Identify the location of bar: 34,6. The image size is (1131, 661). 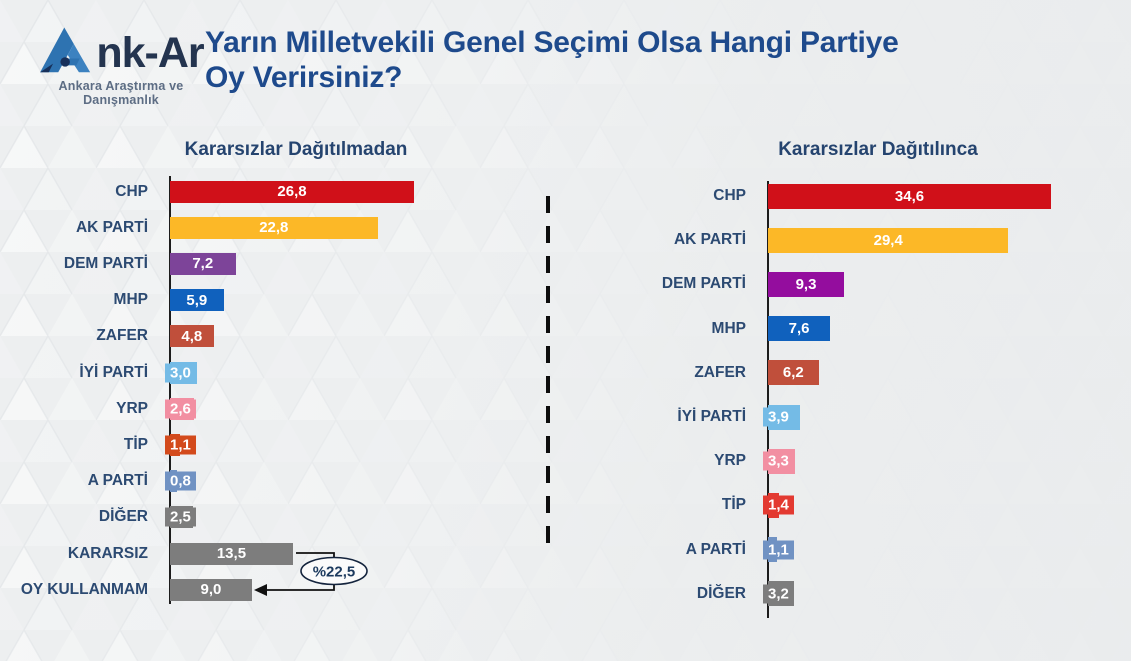
(909, 196).